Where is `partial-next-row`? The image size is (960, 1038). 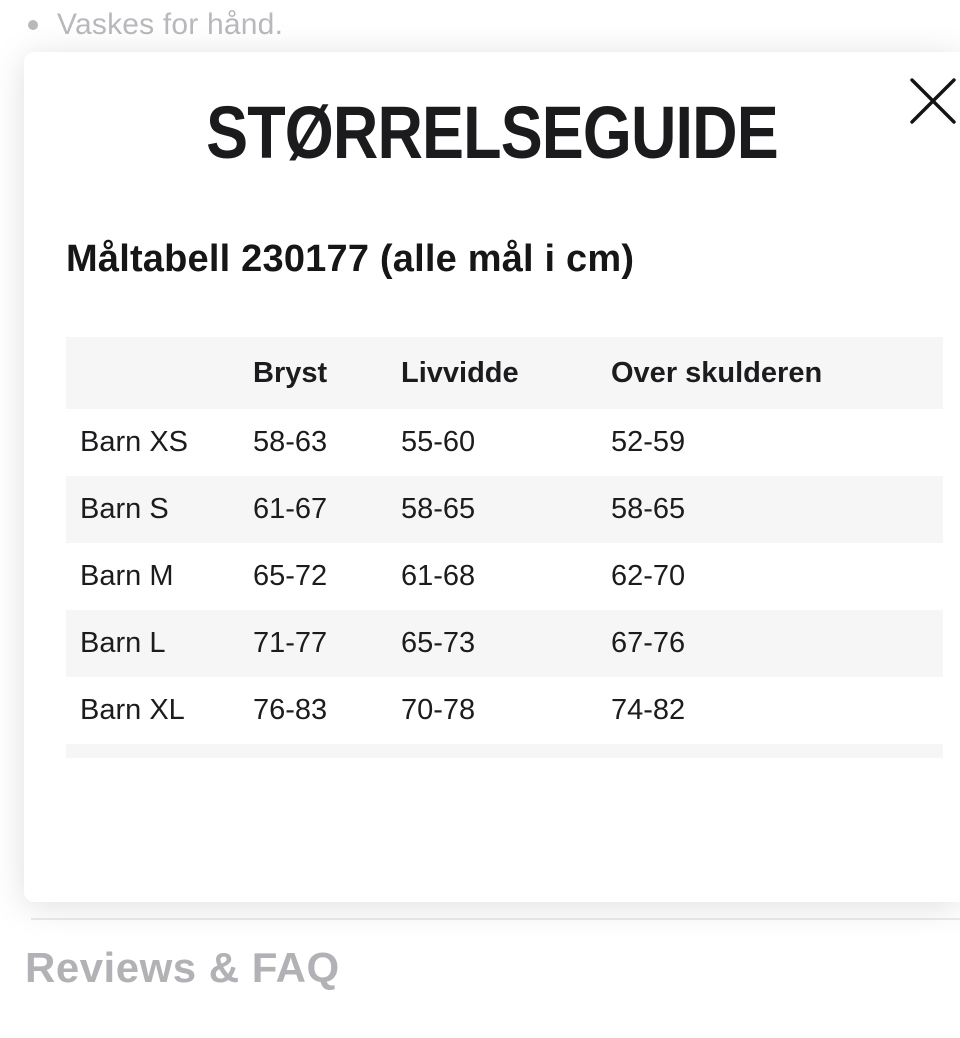
partial-next-row is located at coordinates (504, 751).